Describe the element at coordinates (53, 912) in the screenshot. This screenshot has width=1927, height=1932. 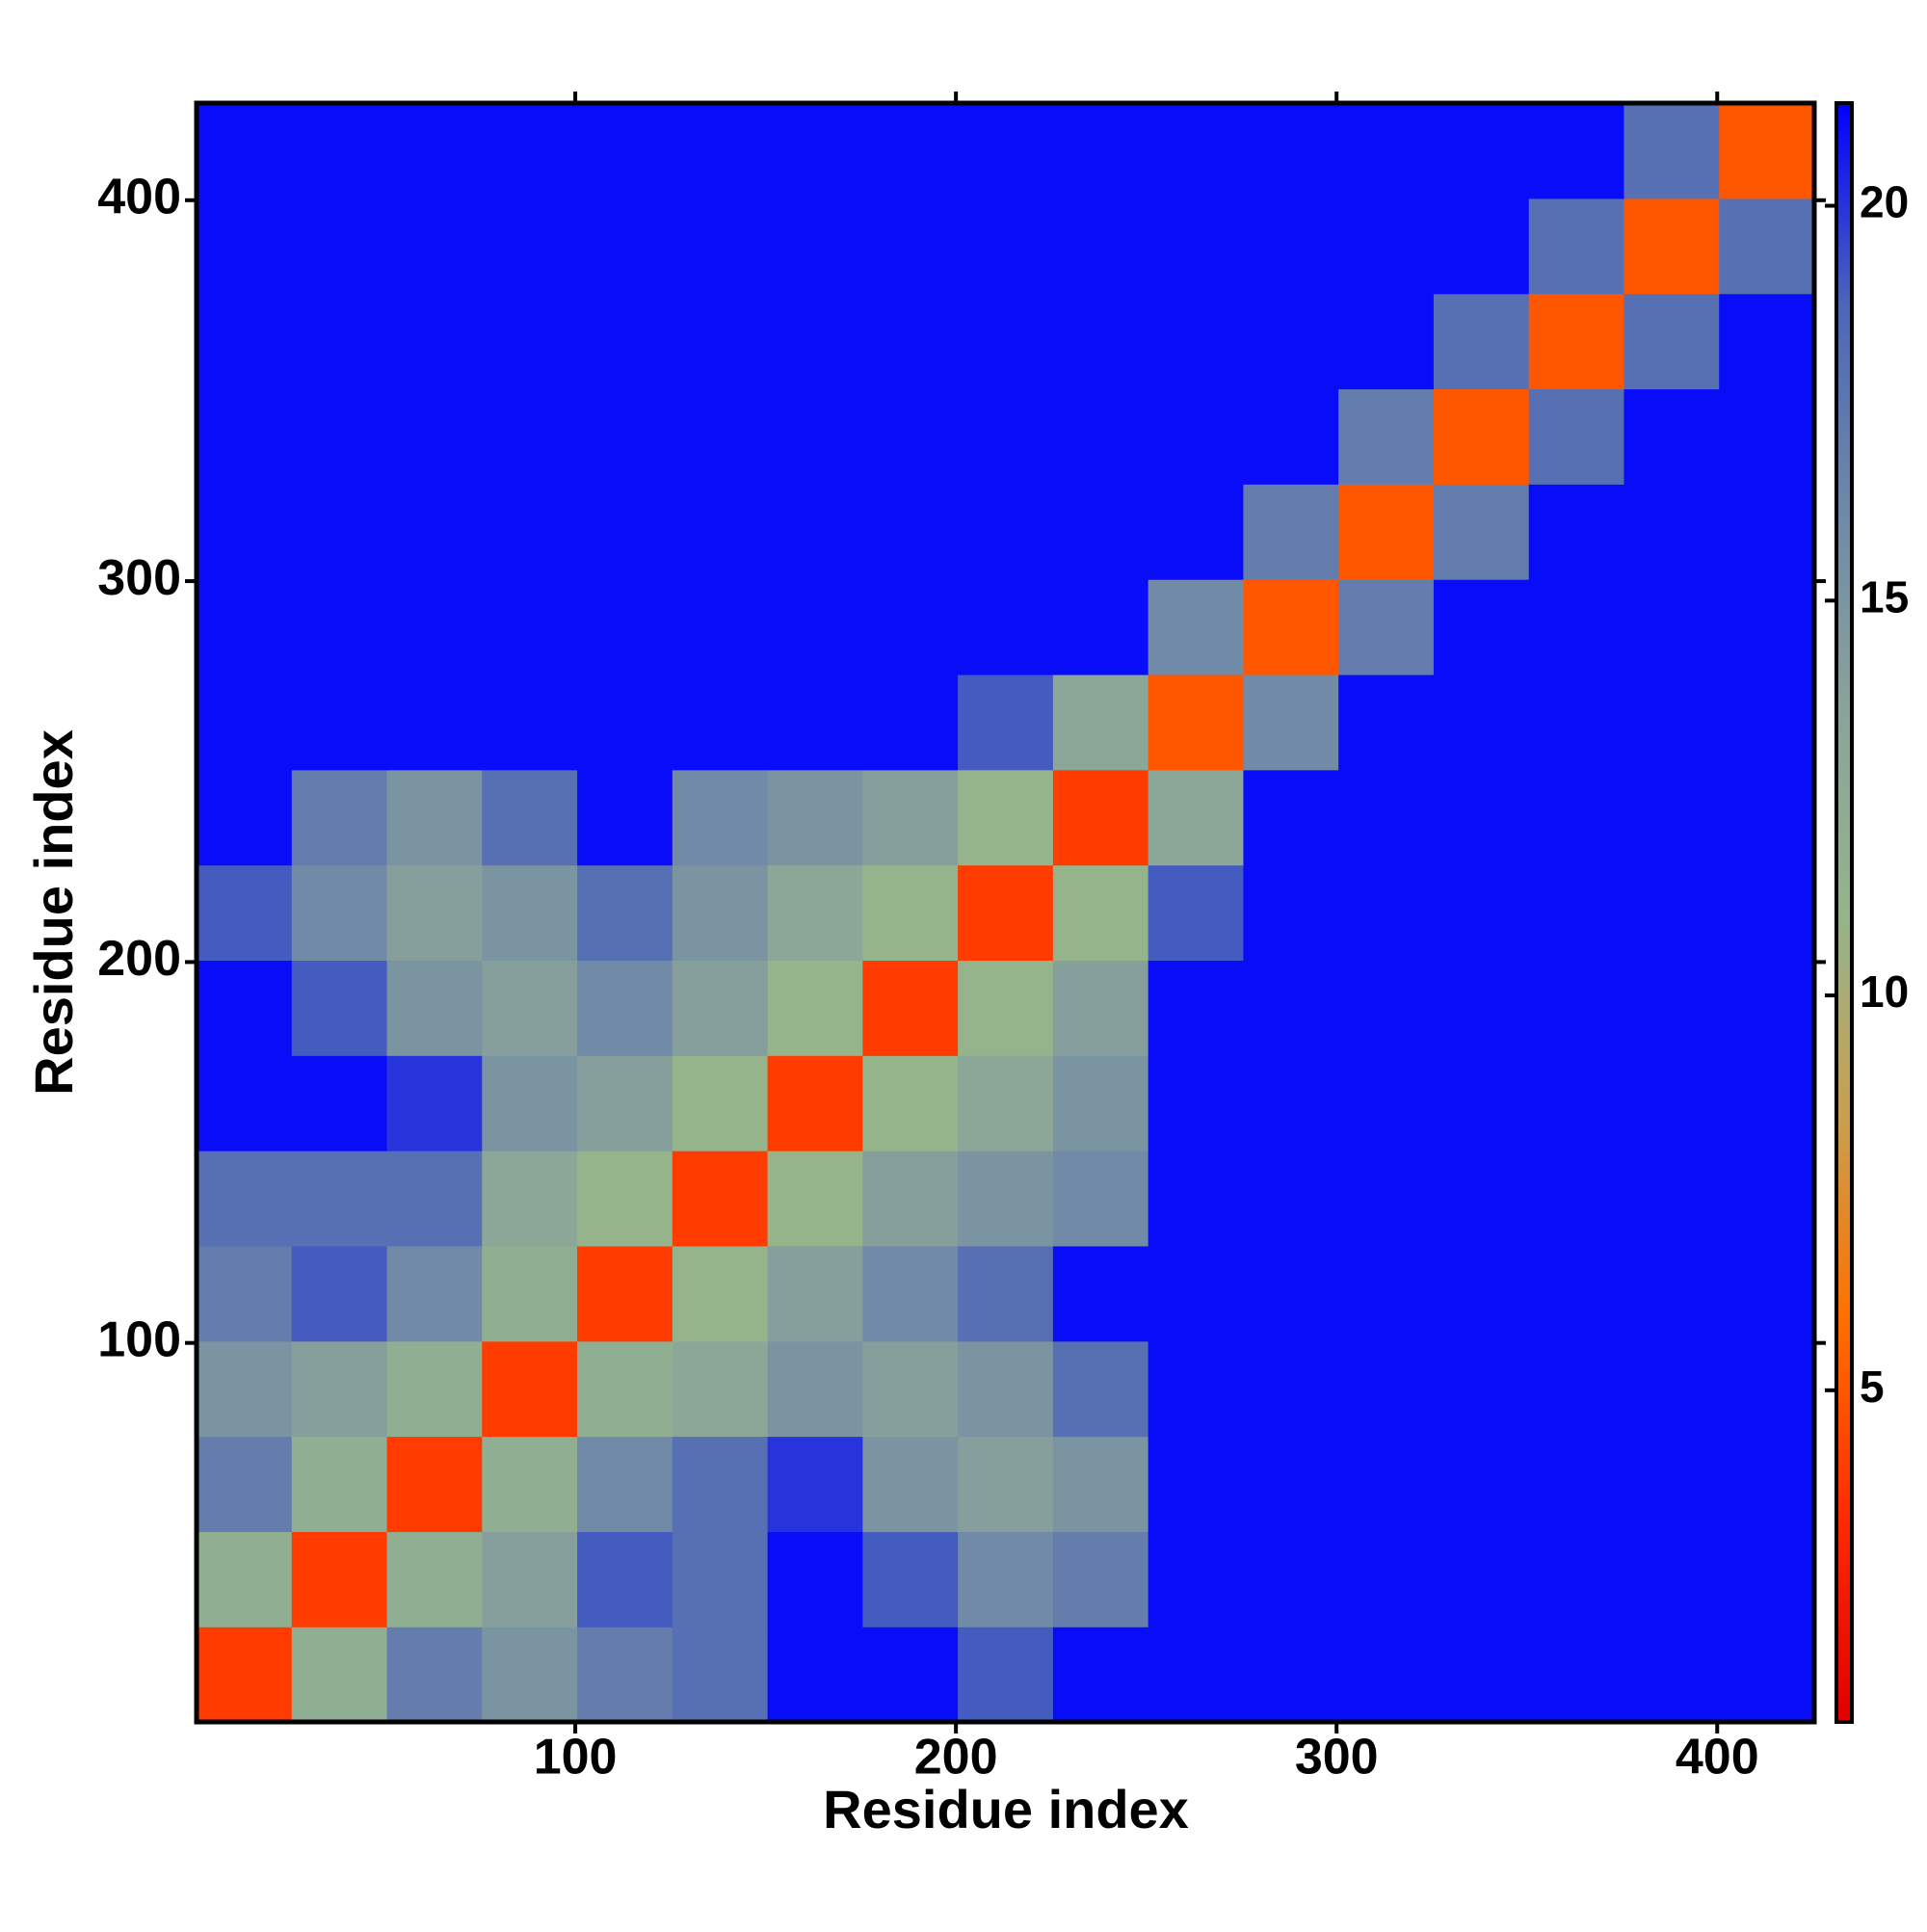
I see `y-axis-title: Residue index` at that location.